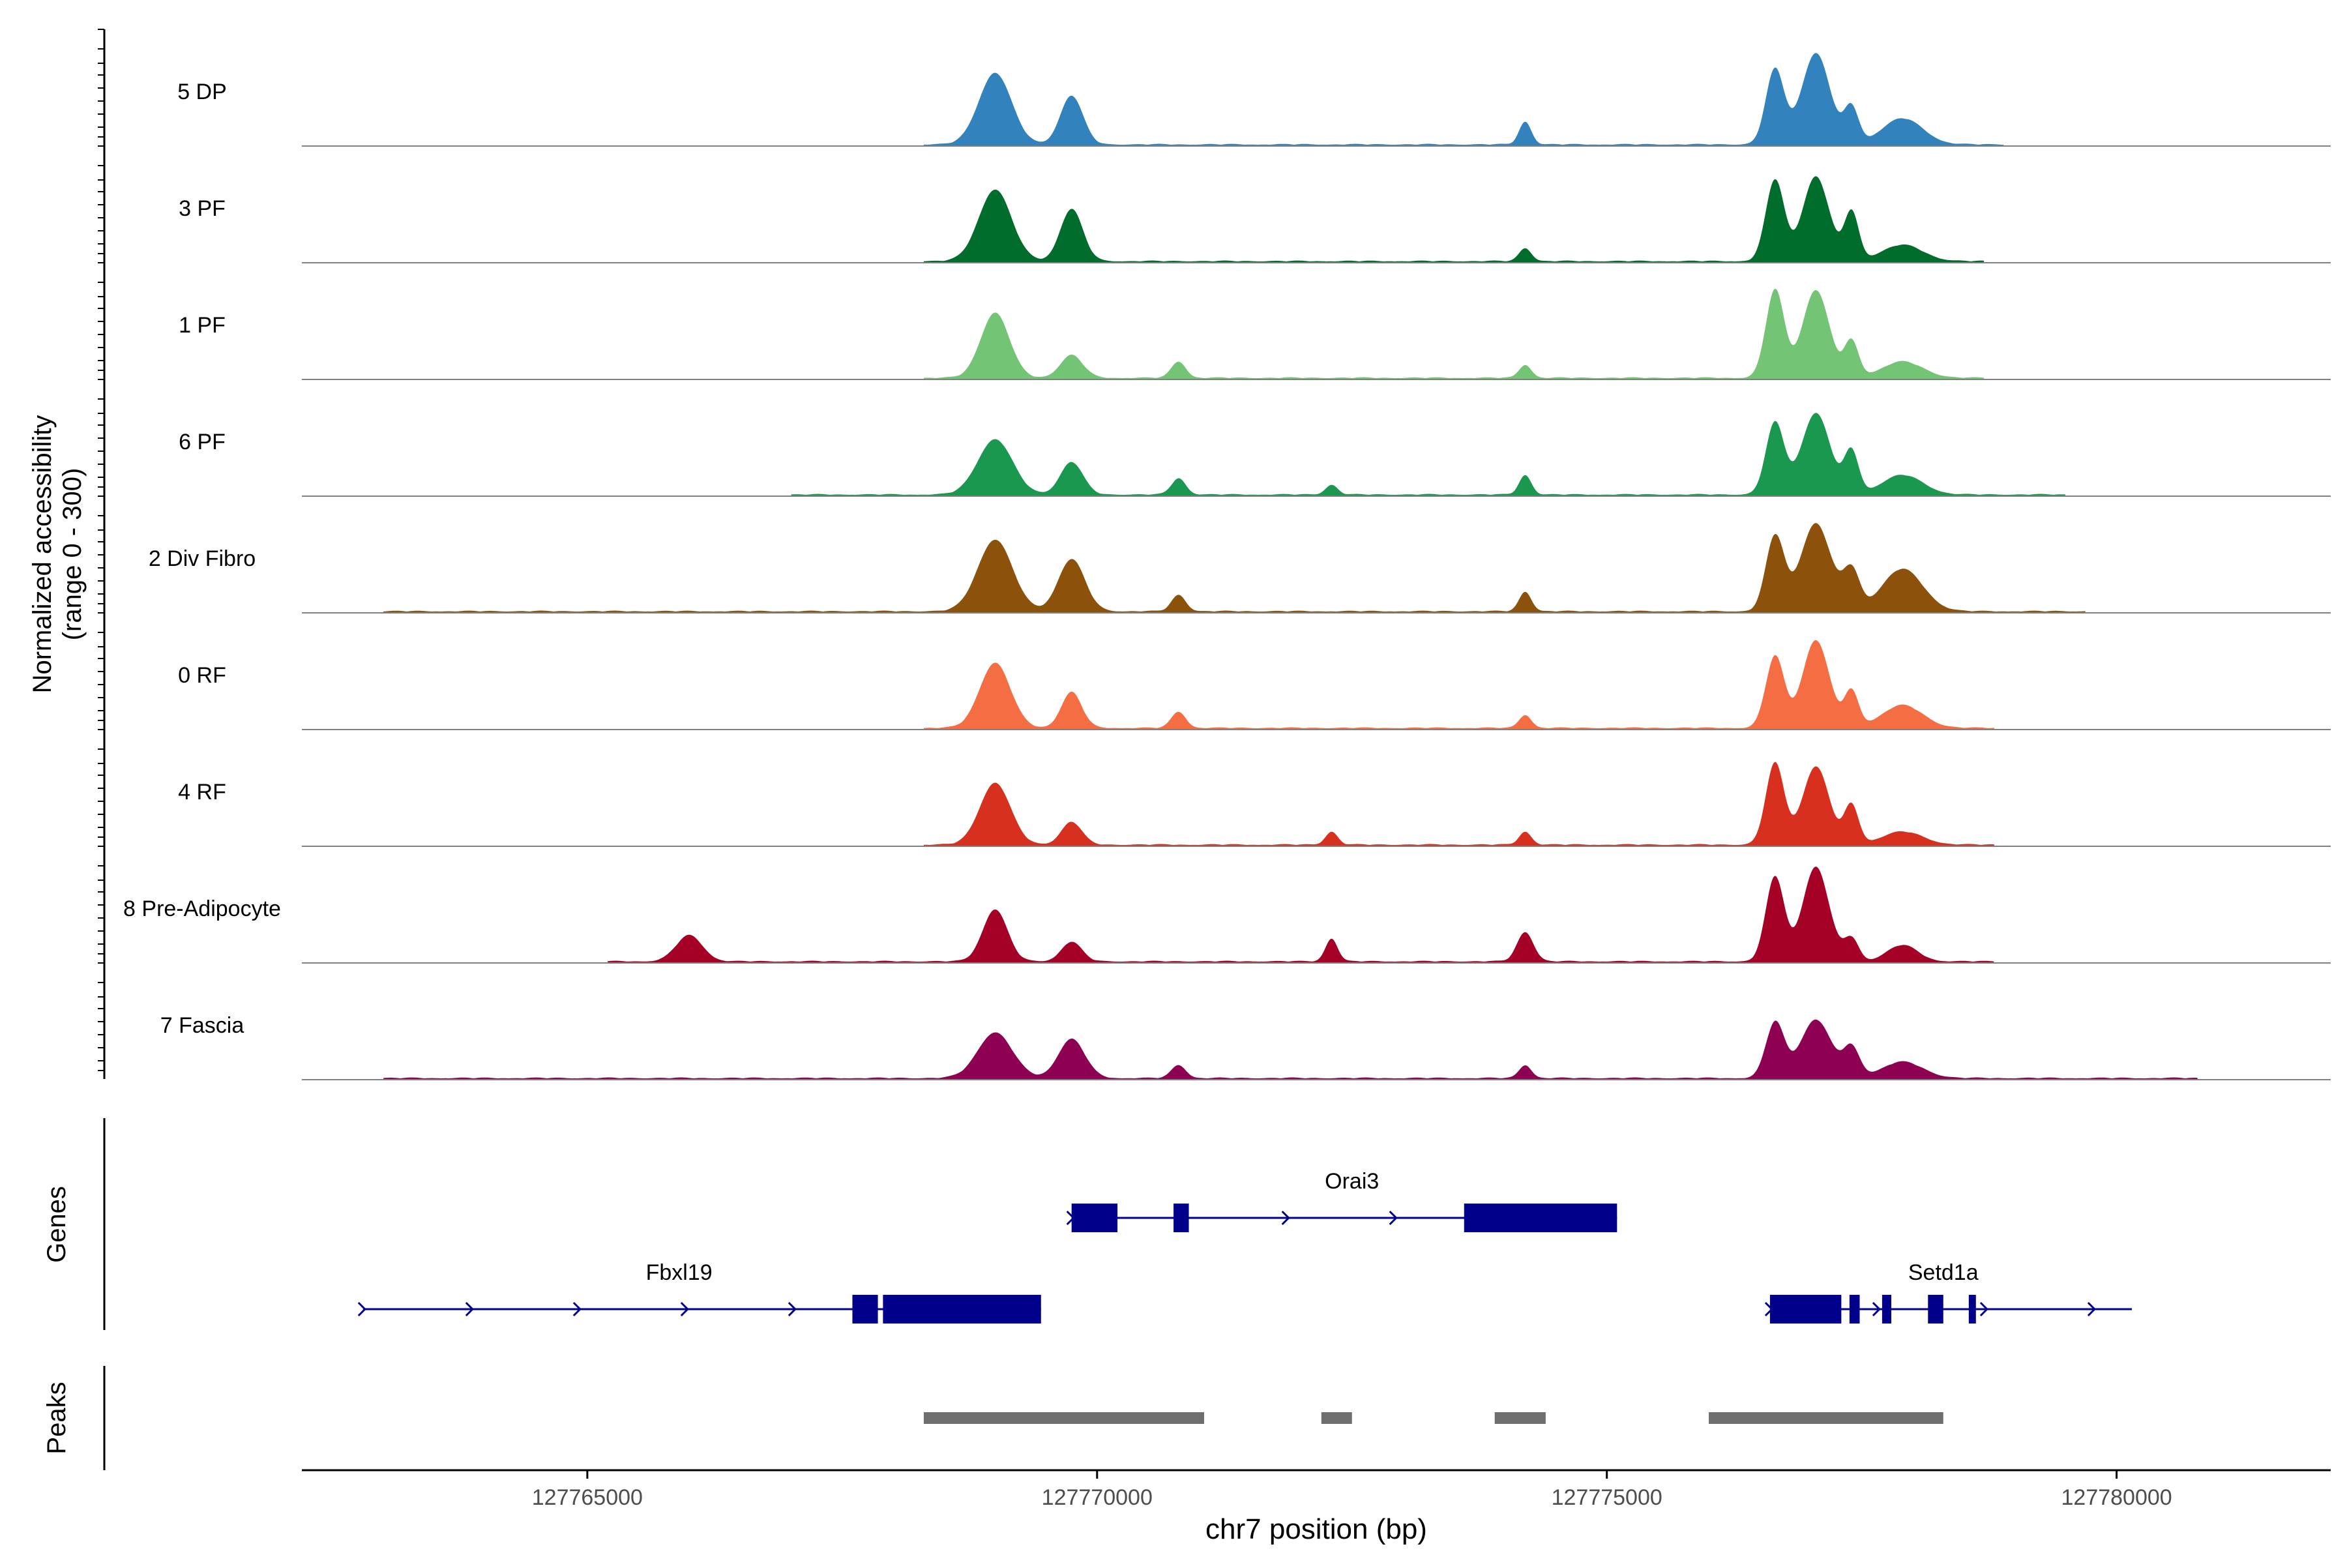 Image resolution: width=2347 pixels, height=1568 pixels. I want to click on track-3: 1 PF, so click(1255, 334).